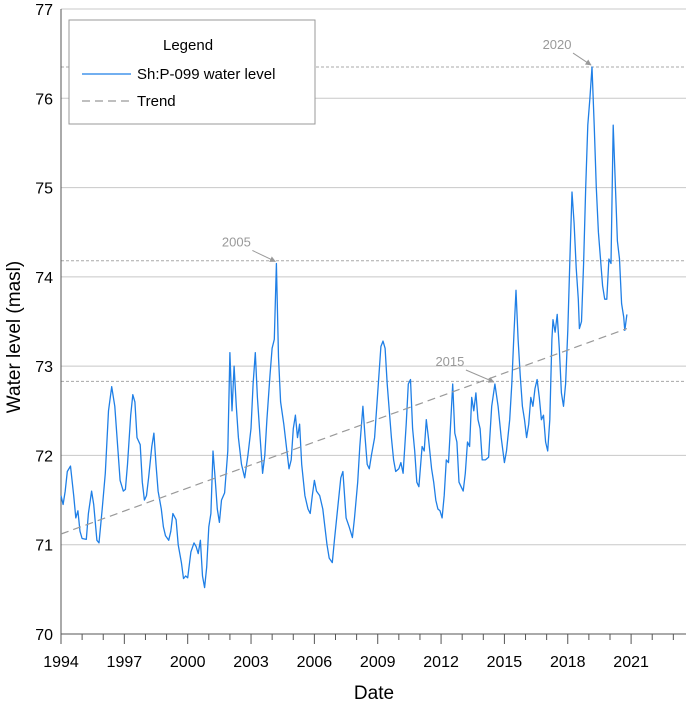 The height and width of the screenshot is (705, 690). What do you see at coordinates (378, 662) in the screenshot?
I see `x-tick-label-2009: 2009` at bounding box center [378, 662].